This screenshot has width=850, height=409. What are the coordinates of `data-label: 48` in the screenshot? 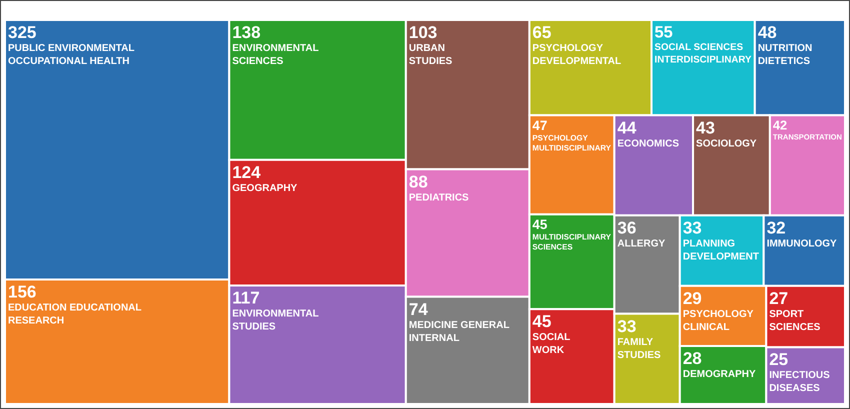 It's located at (767, 32).